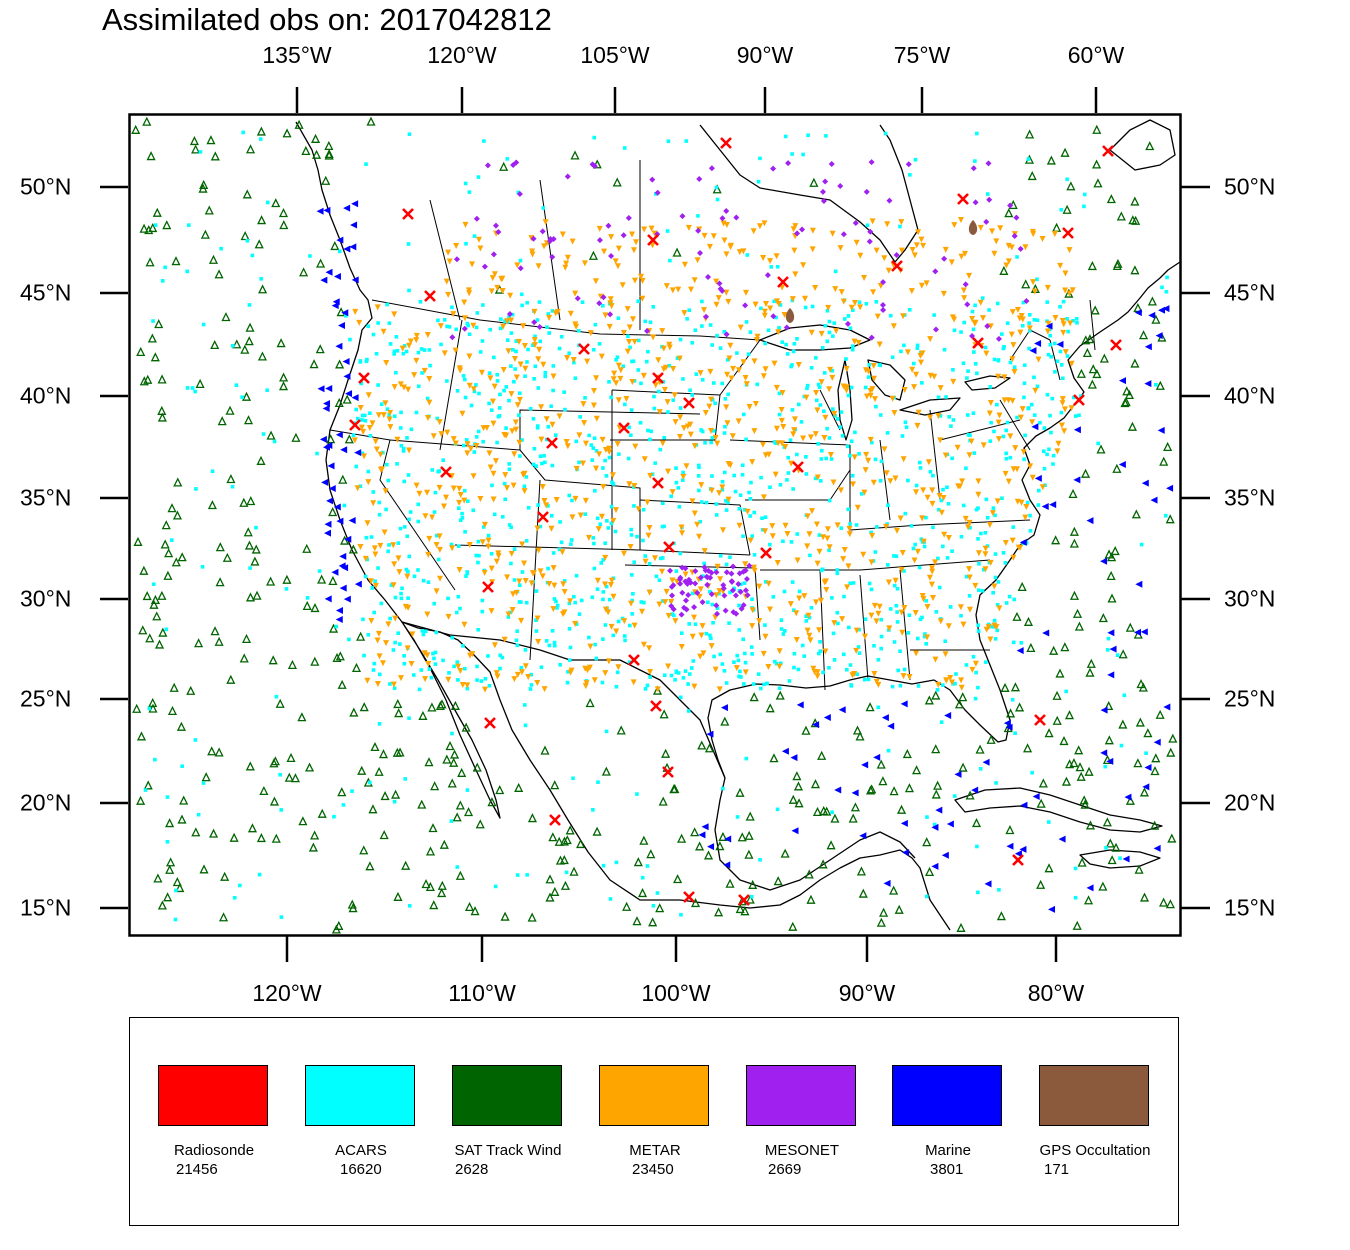 This screenshot has width=1350, height=1250. I want to click on radiosonde-marker, so click(1079, 400).